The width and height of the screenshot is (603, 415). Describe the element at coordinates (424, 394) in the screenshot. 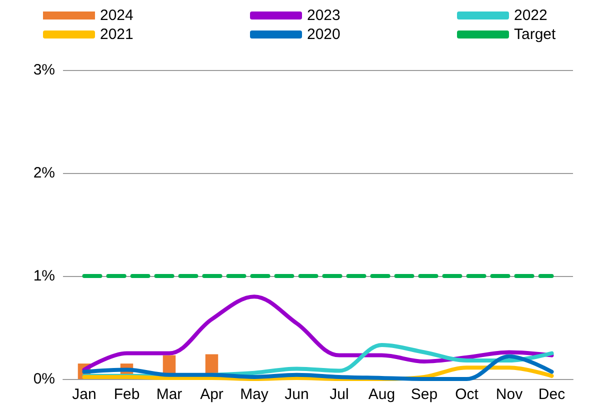

I see `x-tick-label: Sep` at that location.